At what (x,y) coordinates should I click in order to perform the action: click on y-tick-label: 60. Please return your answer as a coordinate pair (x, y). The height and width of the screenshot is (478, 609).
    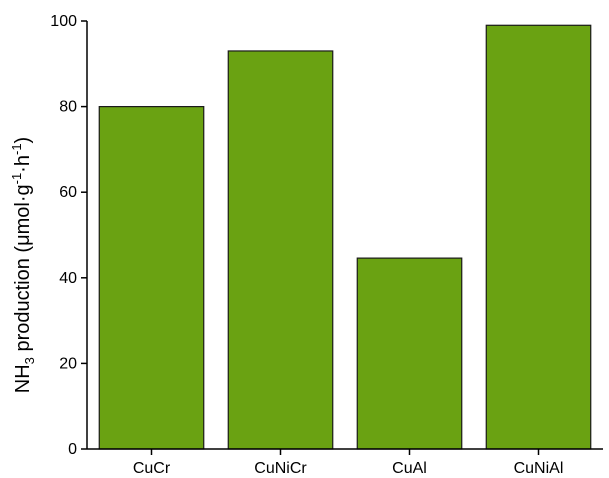
    Looking at the image, I should click on (68, 192).